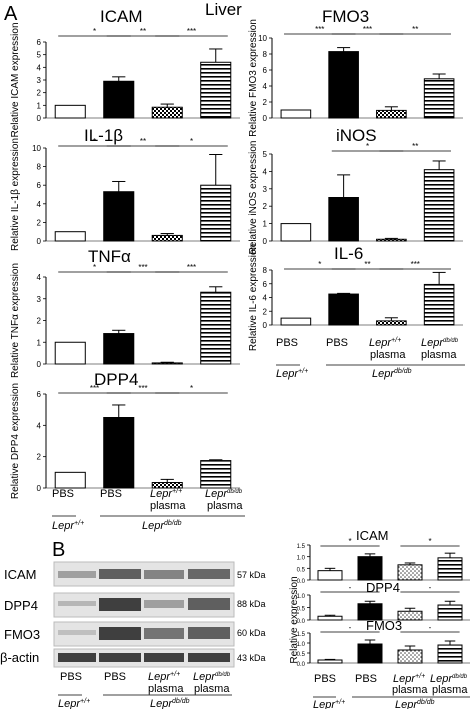 The image size is (474, 714). Describe the element at coordinates (36, 148) in the screenshot. I see `y-tick-label-il1b: 10` at that location.